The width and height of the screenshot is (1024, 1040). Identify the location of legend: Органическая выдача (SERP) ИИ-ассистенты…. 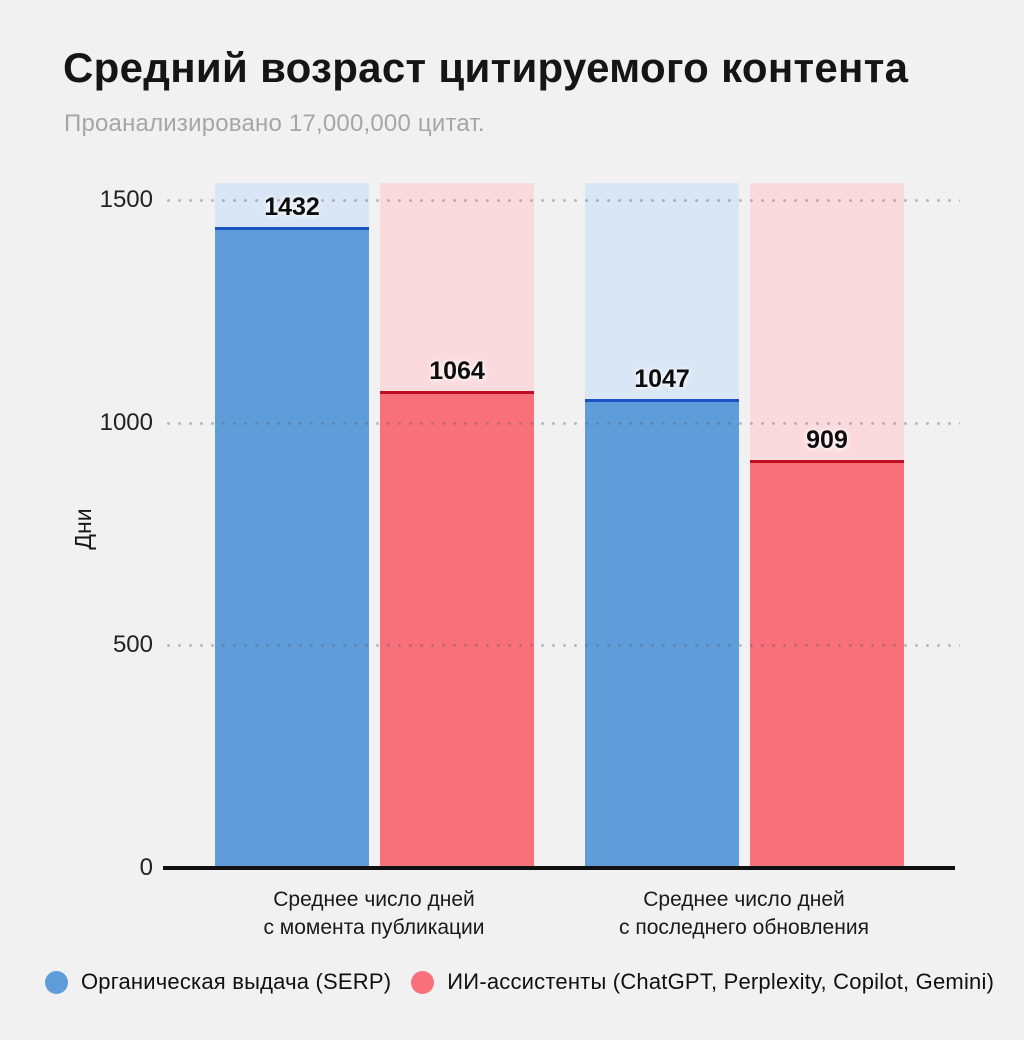
(525, 982).